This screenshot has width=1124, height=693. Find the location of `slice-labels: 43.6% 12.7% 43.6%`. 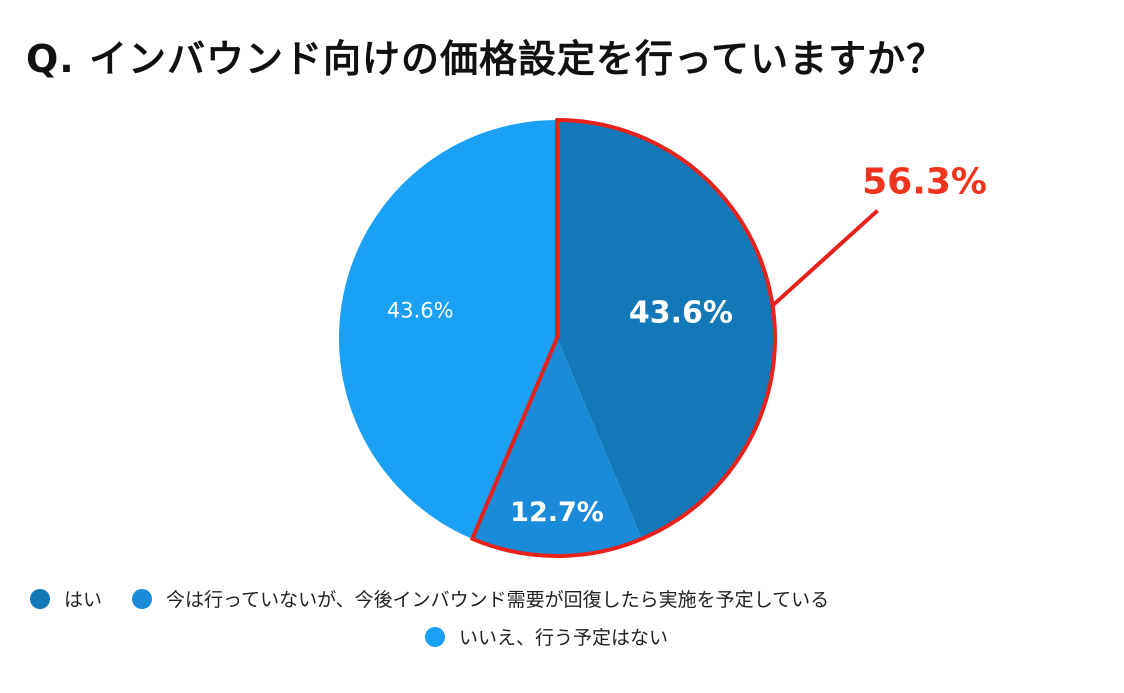

slice-labels: 43.6% 12.7% 43.6% is located at coordinates (560, 411).